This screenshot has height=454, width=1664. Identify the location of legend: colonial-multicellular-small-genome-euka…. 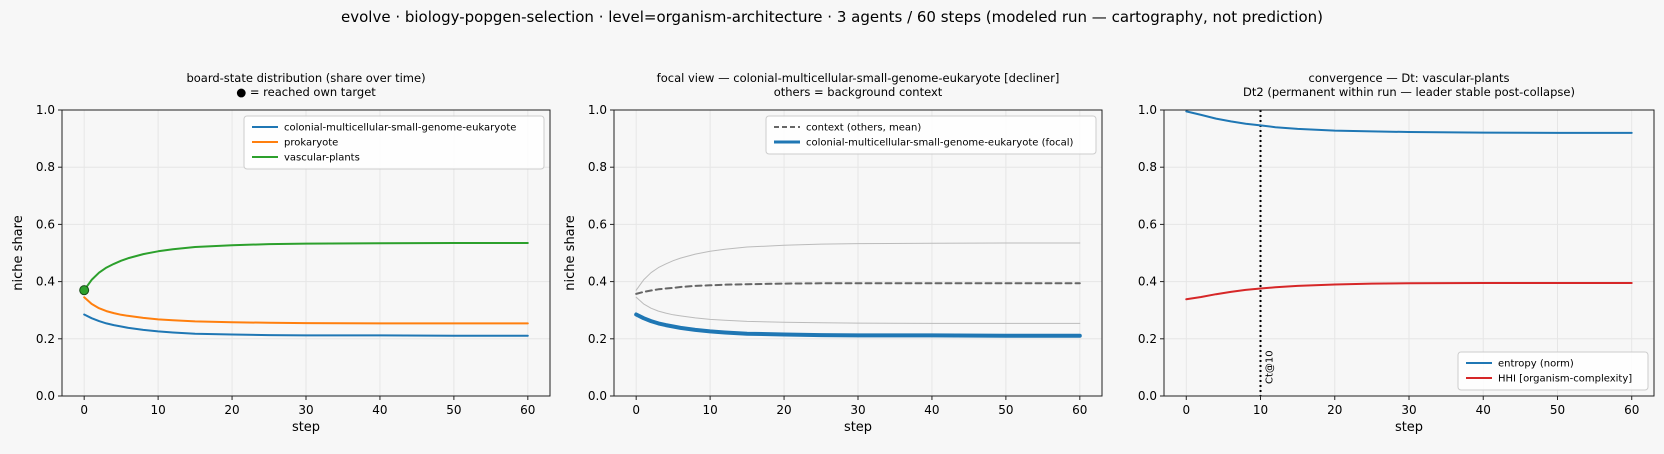
(394, 142).